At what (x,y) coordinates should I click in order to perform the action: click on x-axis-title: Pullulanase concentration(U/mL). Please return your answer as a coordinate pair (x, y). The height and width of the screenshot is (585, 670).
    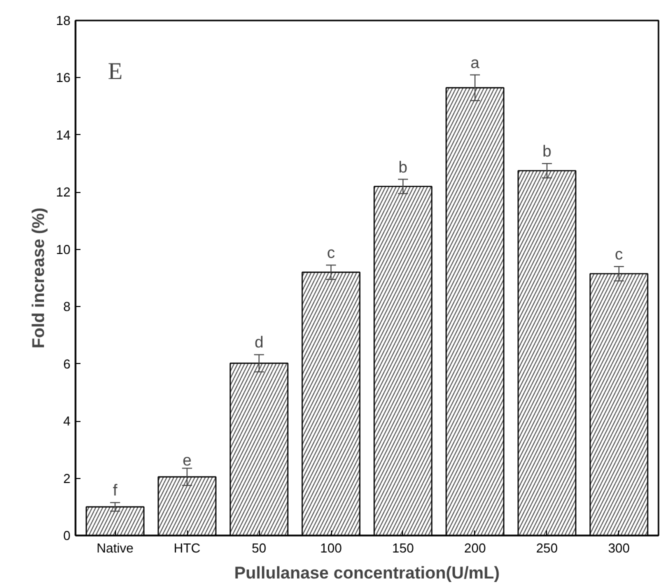
    Looking at the image, I should click on (367, 573).